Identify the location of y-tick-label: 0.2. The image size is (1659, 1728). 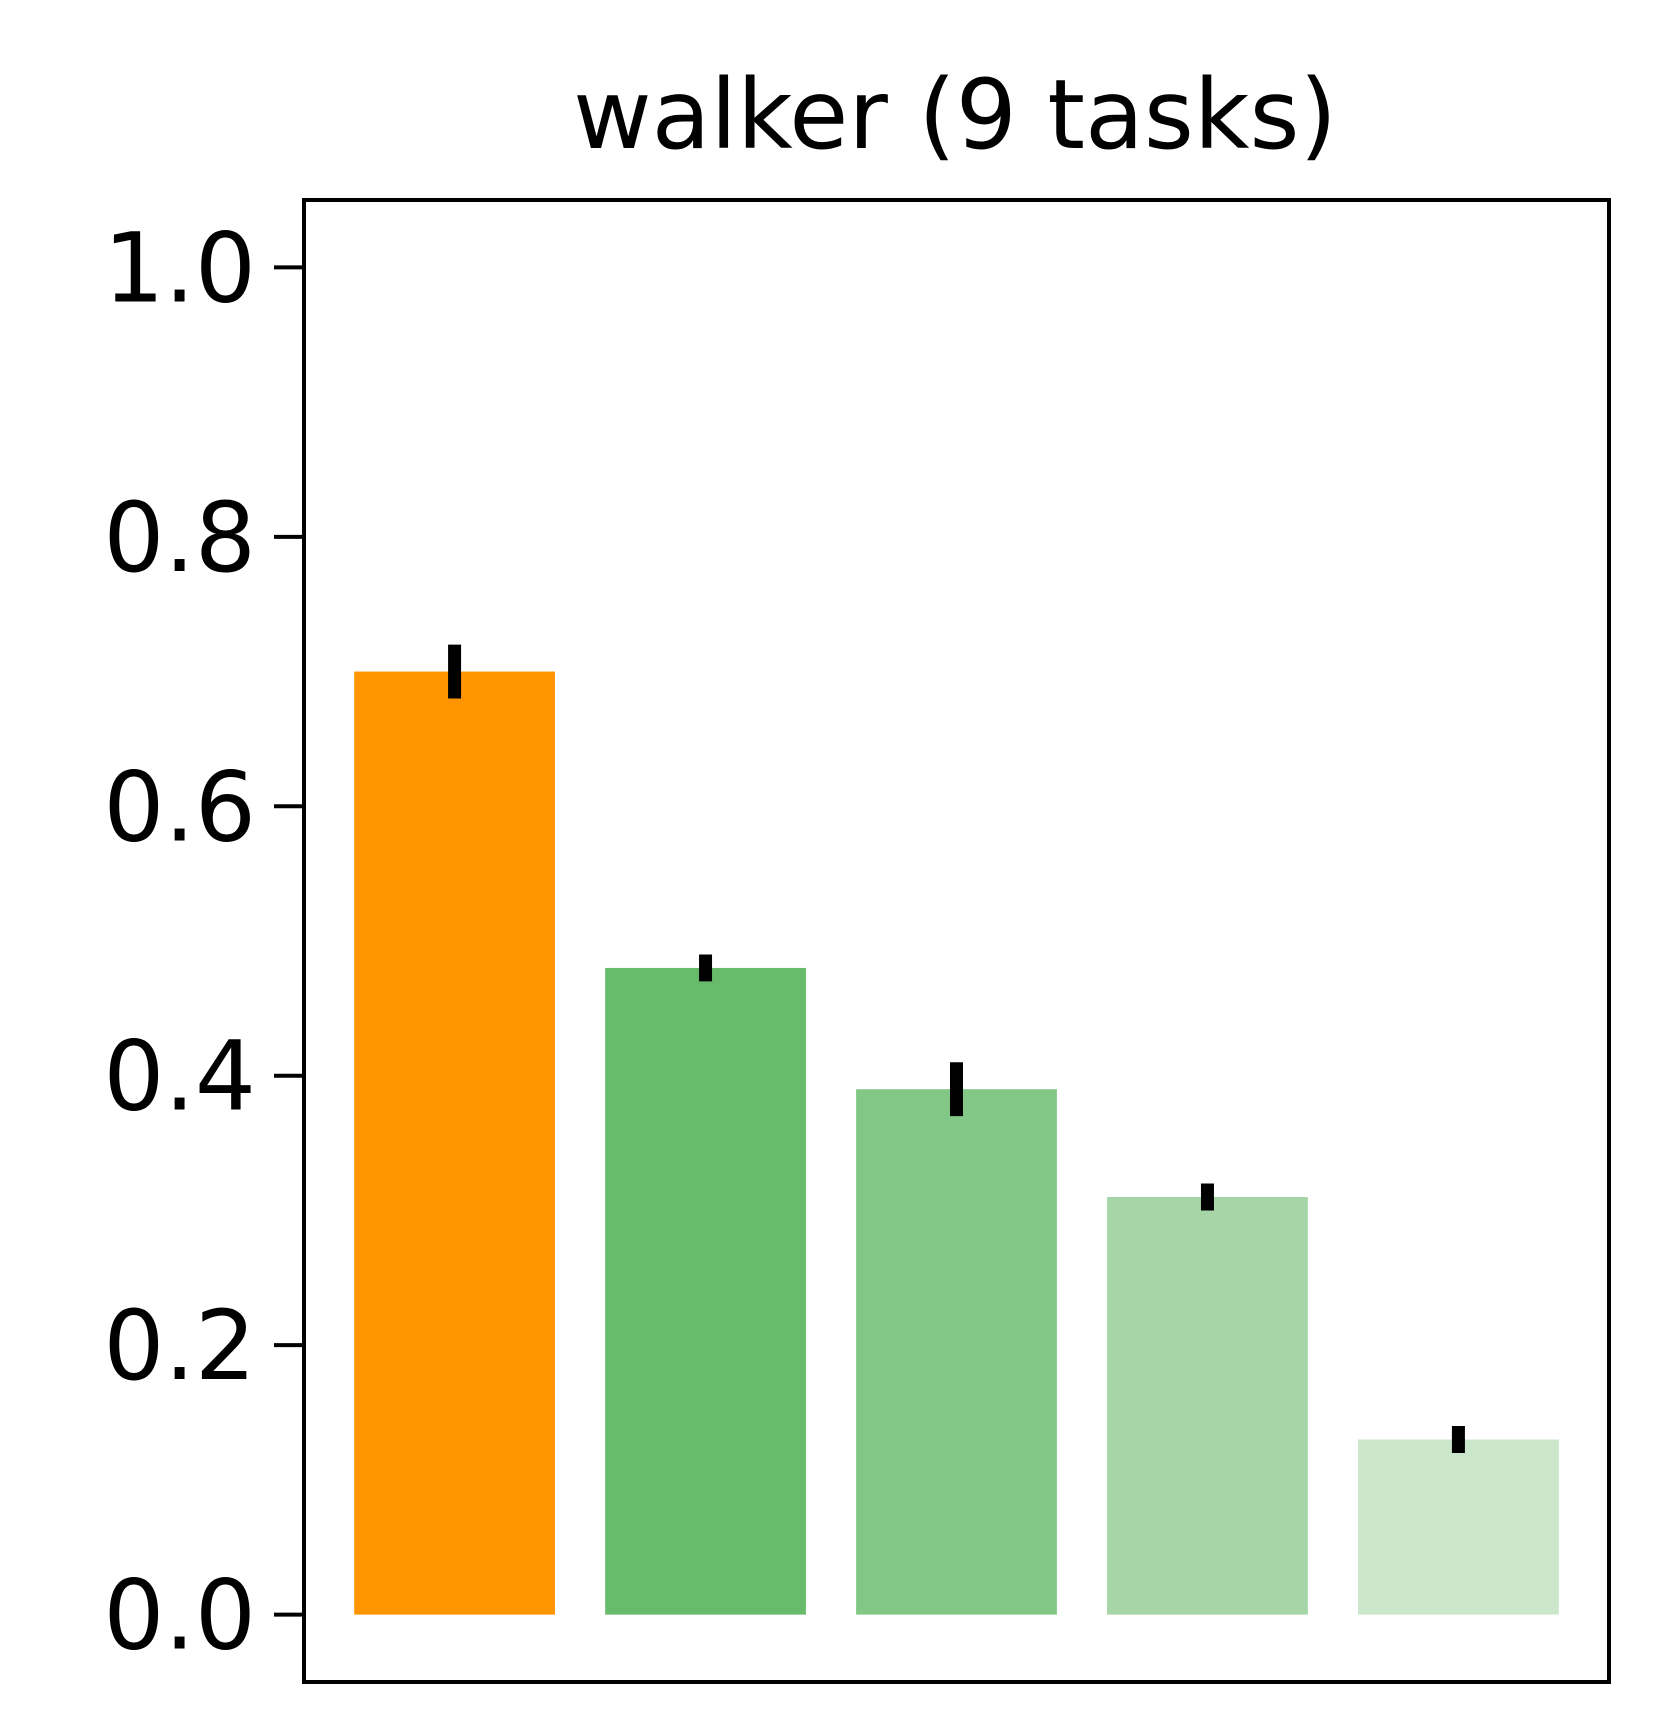
(179, 1346).